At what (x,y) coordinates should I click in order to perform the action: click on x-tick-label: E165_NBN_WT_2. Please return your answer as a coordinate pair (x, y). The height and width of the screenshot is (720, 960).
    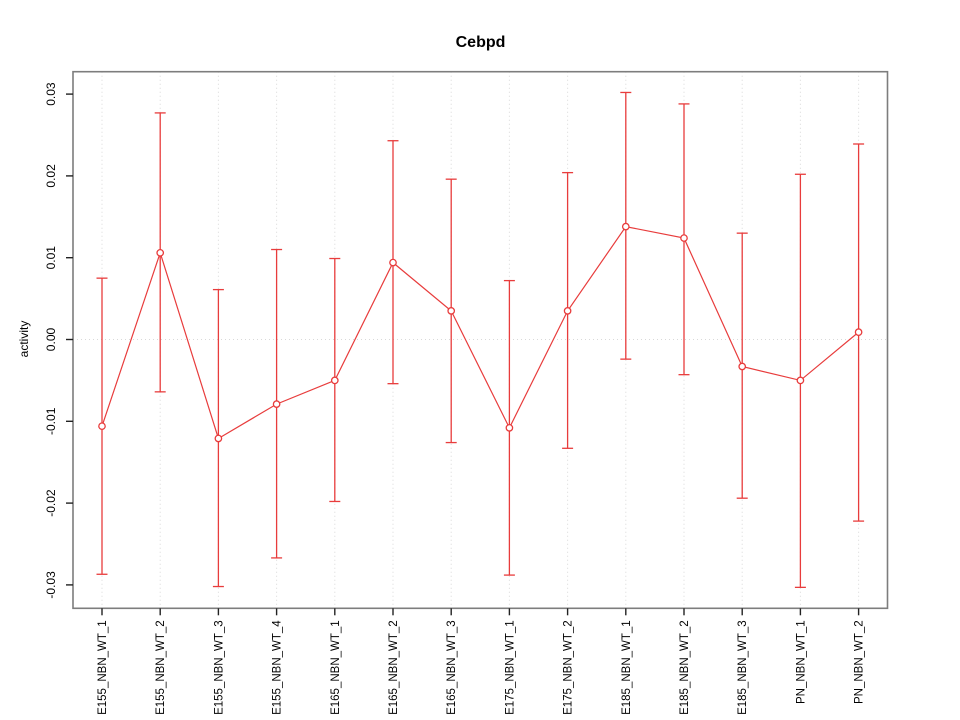
    Looking at the image, I should click on (394, 667).